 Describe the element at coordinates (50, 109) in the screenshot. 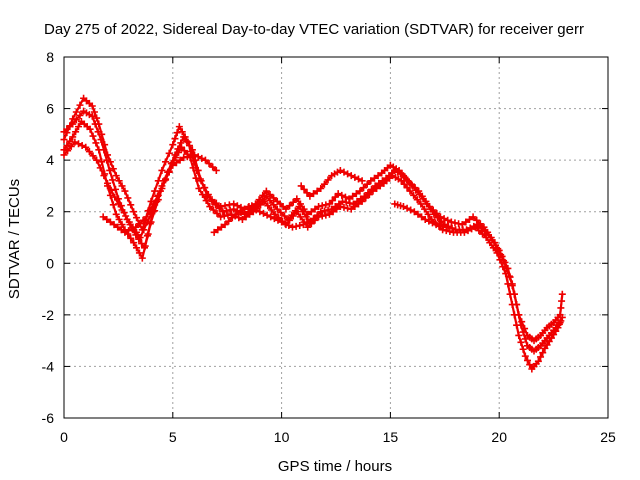

I see `y-tick-label: 6` at that location.